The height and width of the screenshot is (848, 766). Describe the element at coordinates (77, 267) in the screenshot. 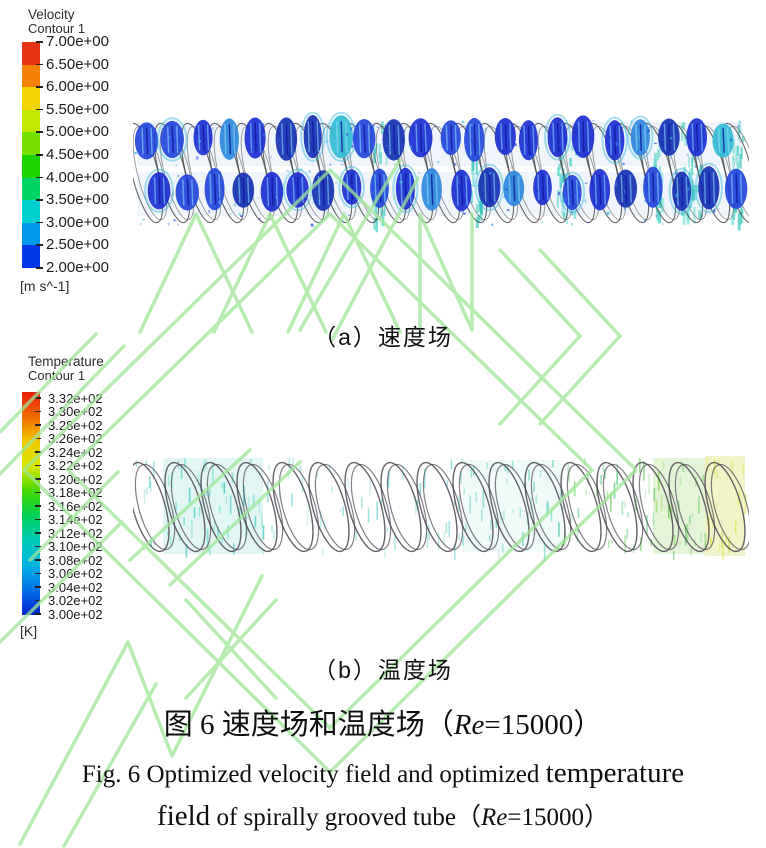

I see `velocity-tick-label: 2.00e+00` at that location.